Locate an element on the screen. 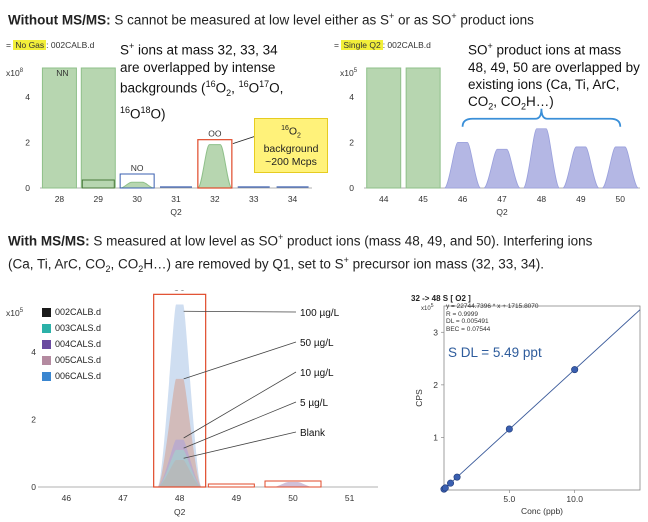  chartD-frame is located at coordinates (542, 398).